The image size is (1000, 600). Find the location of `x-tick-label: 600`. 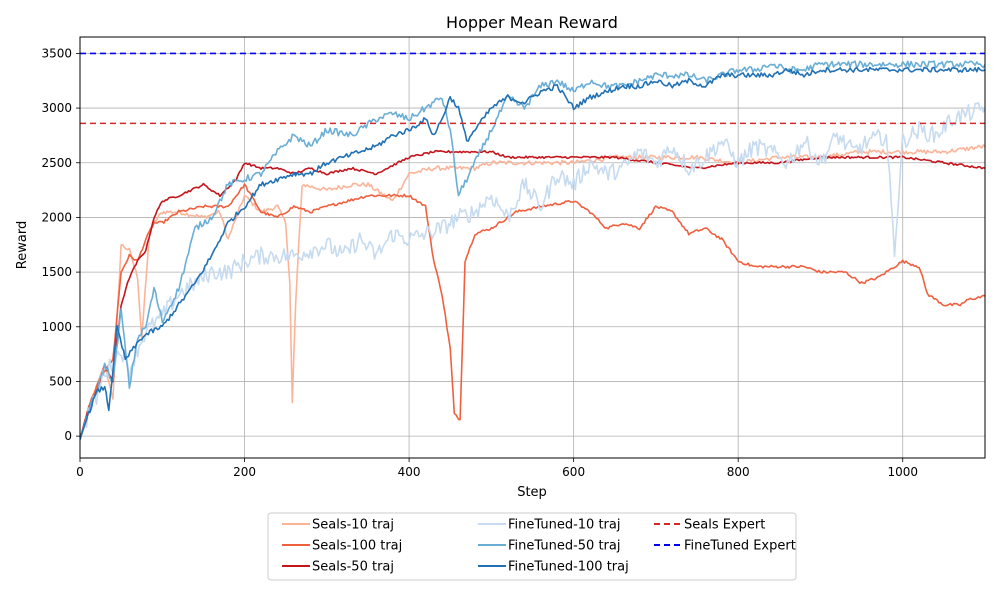

x-tick-label: 600 is located at coordinates (573, 472).